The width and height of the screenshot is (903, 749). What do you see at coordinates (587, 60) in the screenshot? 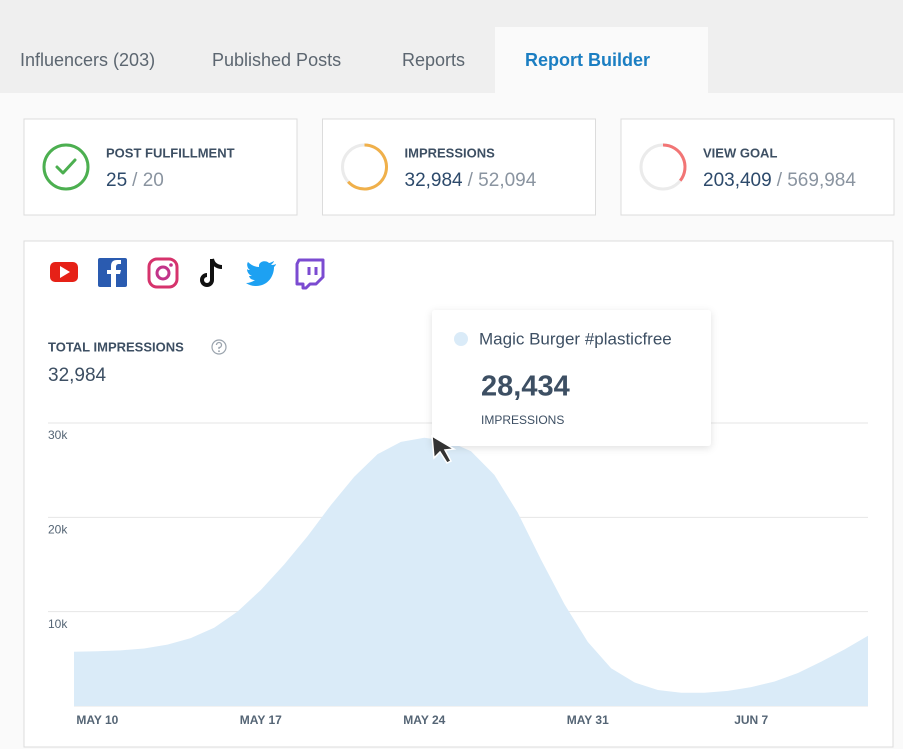
I see `tab-label: Report Builder` at bounding box center [587, 60].